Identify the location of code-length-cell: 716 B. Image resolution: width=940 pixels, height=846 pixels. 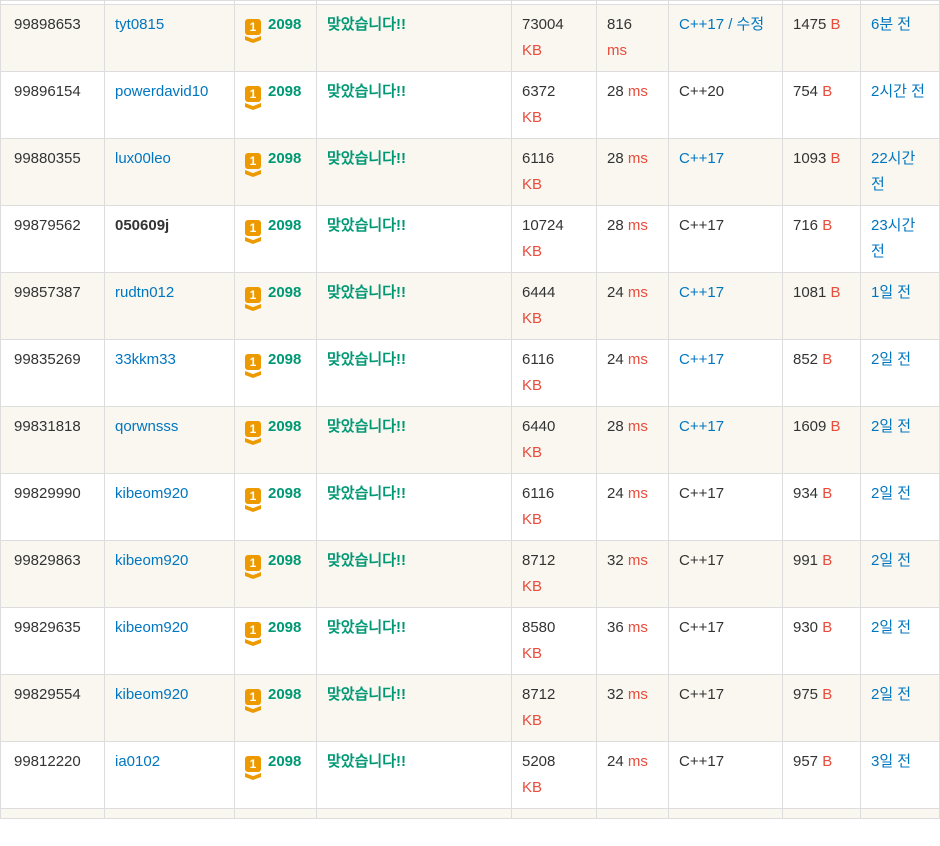
(821, 239).